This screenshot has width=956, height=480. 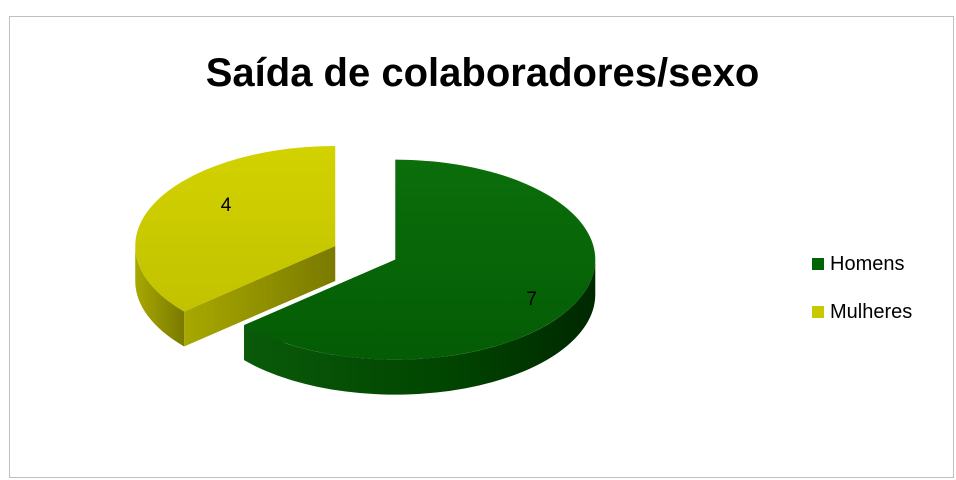 I want to click on pie-slice-mulheres-side, so click(x=160, y=296).